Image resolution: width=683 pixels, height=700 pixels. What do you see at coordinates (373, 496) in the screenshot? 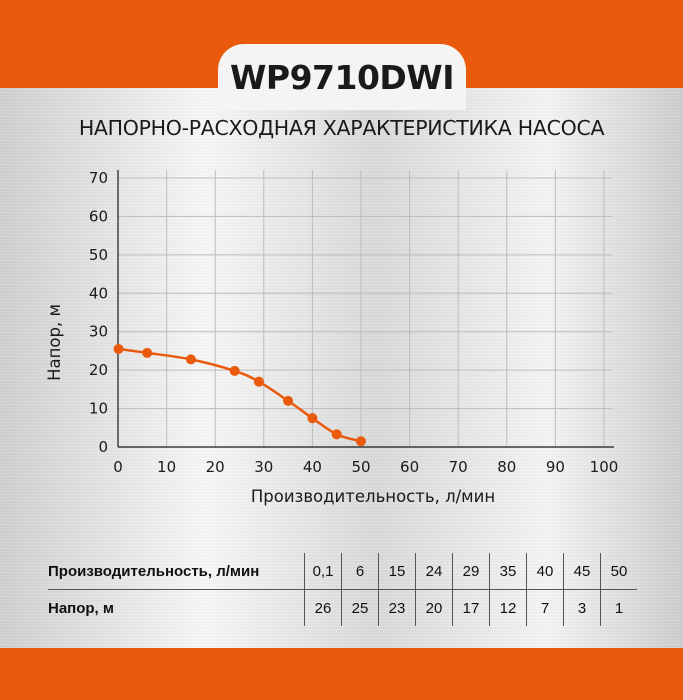
I see `x-axis-label: Производительность, л/мин` at bounding box center [373, 496].